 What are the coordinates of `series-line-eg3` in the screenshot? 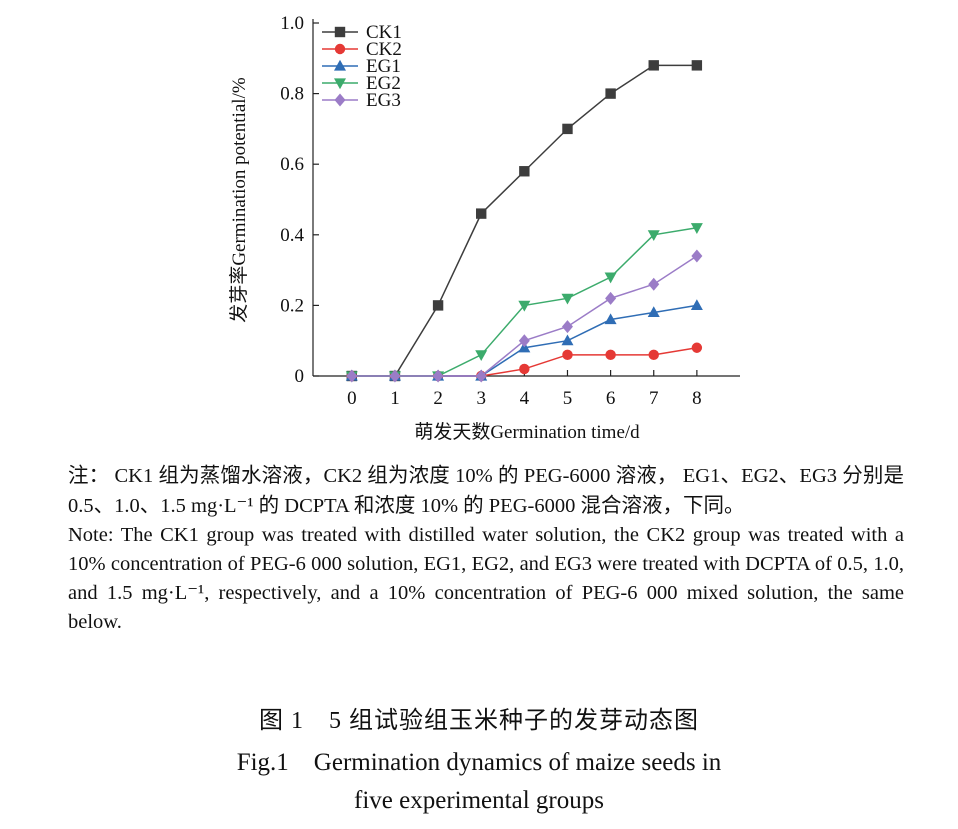 It's located at (524, 316).